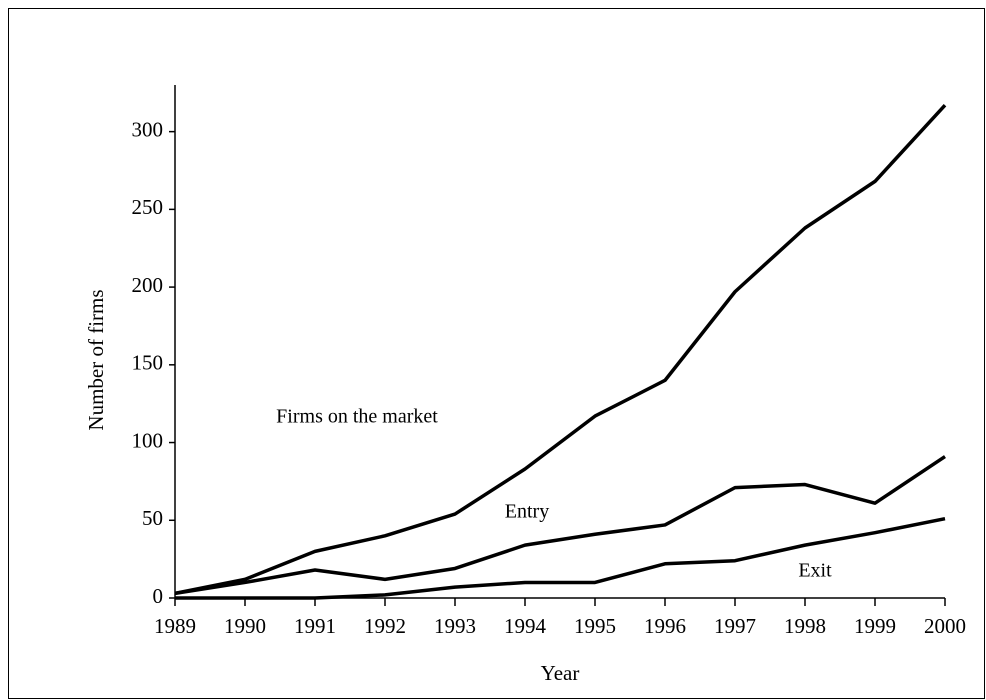 The image size is (986, 700). I want to click on series-label: Exit, so click(815, 571).